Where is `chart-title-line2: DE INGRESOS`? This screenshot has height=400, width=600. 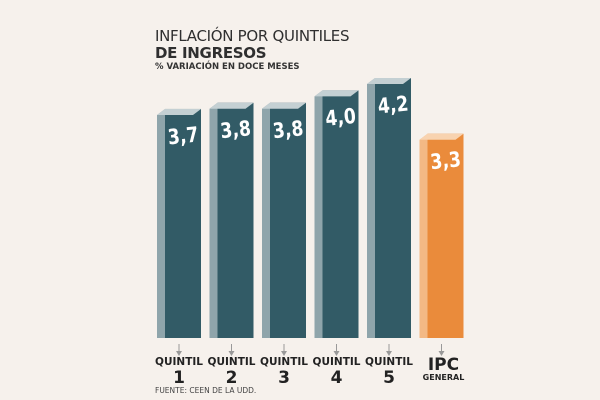
chart-title-line2: DE INGRESOS is located at coordinates (211, 53).